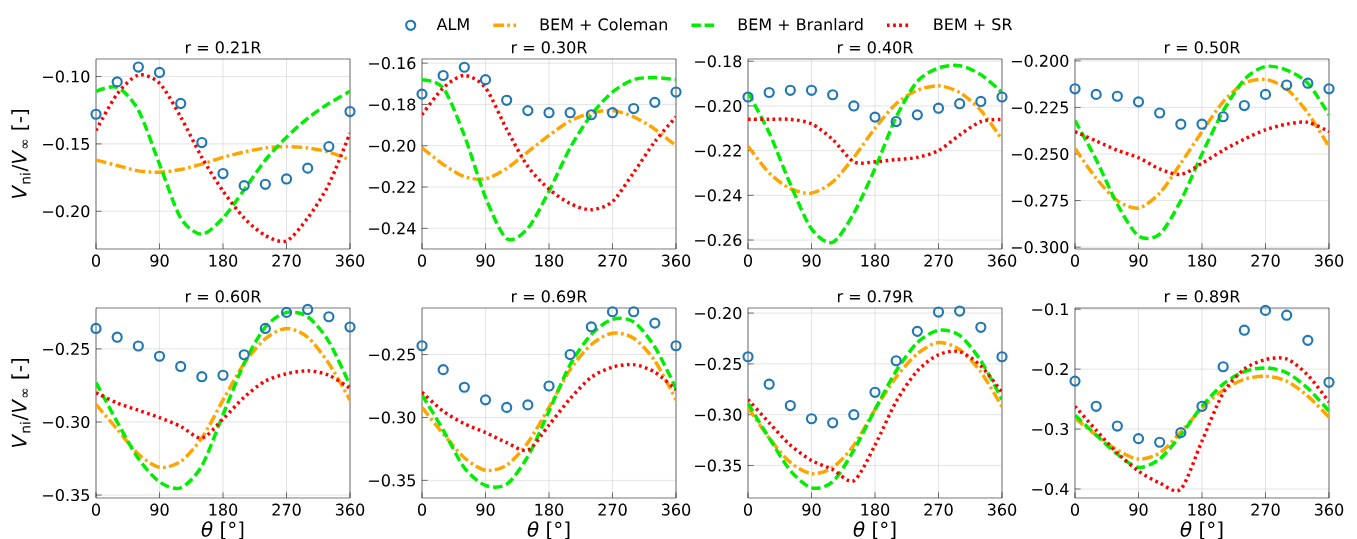 Image resolution: width=1357 pixels, height=539 pixels. What do you see at coordinates (718, 240) in the screenshot?
I see `y-tick-label: −0.26` at bounding box center [718, 240].